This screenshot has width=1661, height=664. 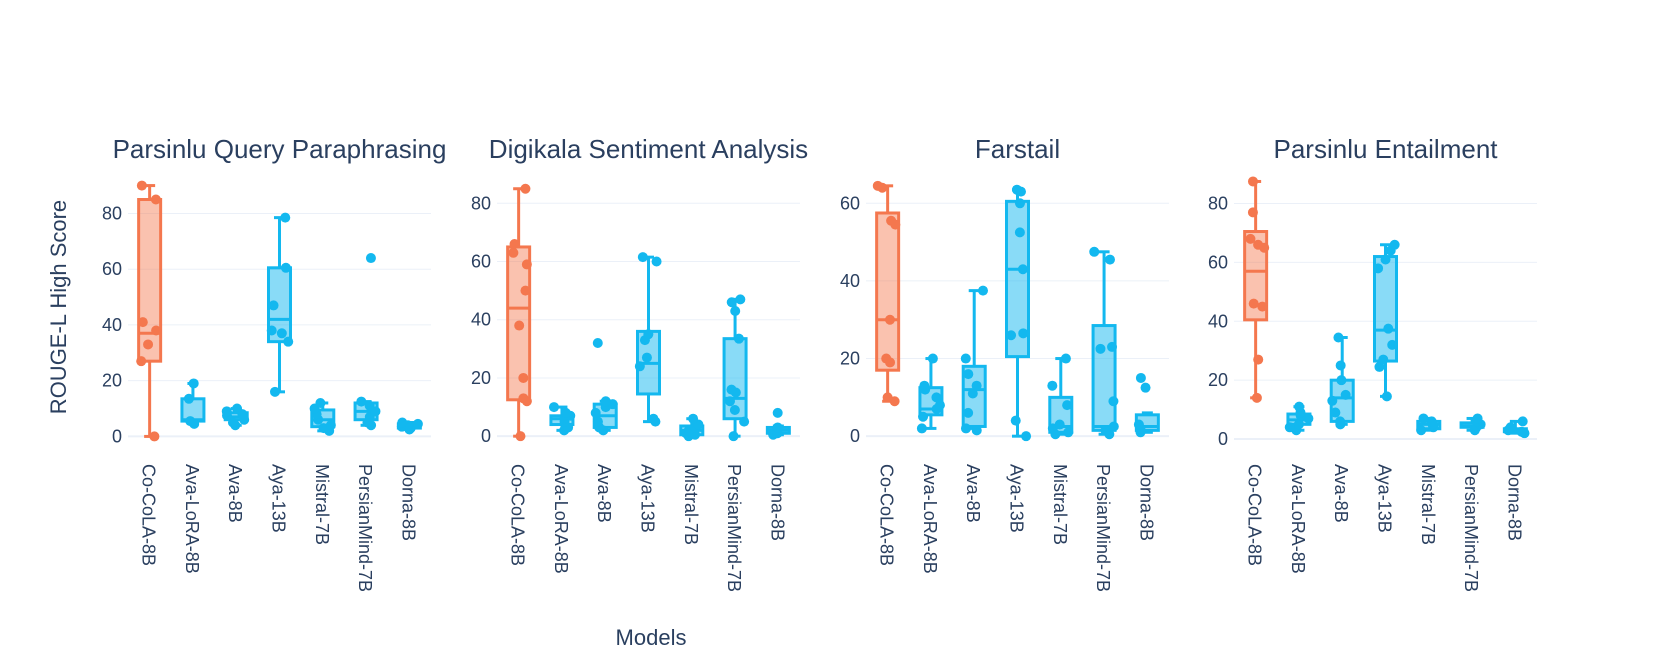 What do you see at coordinates (409, 426) in the screenshot?
I see `box-dorna-8b` at bounding box center [409, 426].